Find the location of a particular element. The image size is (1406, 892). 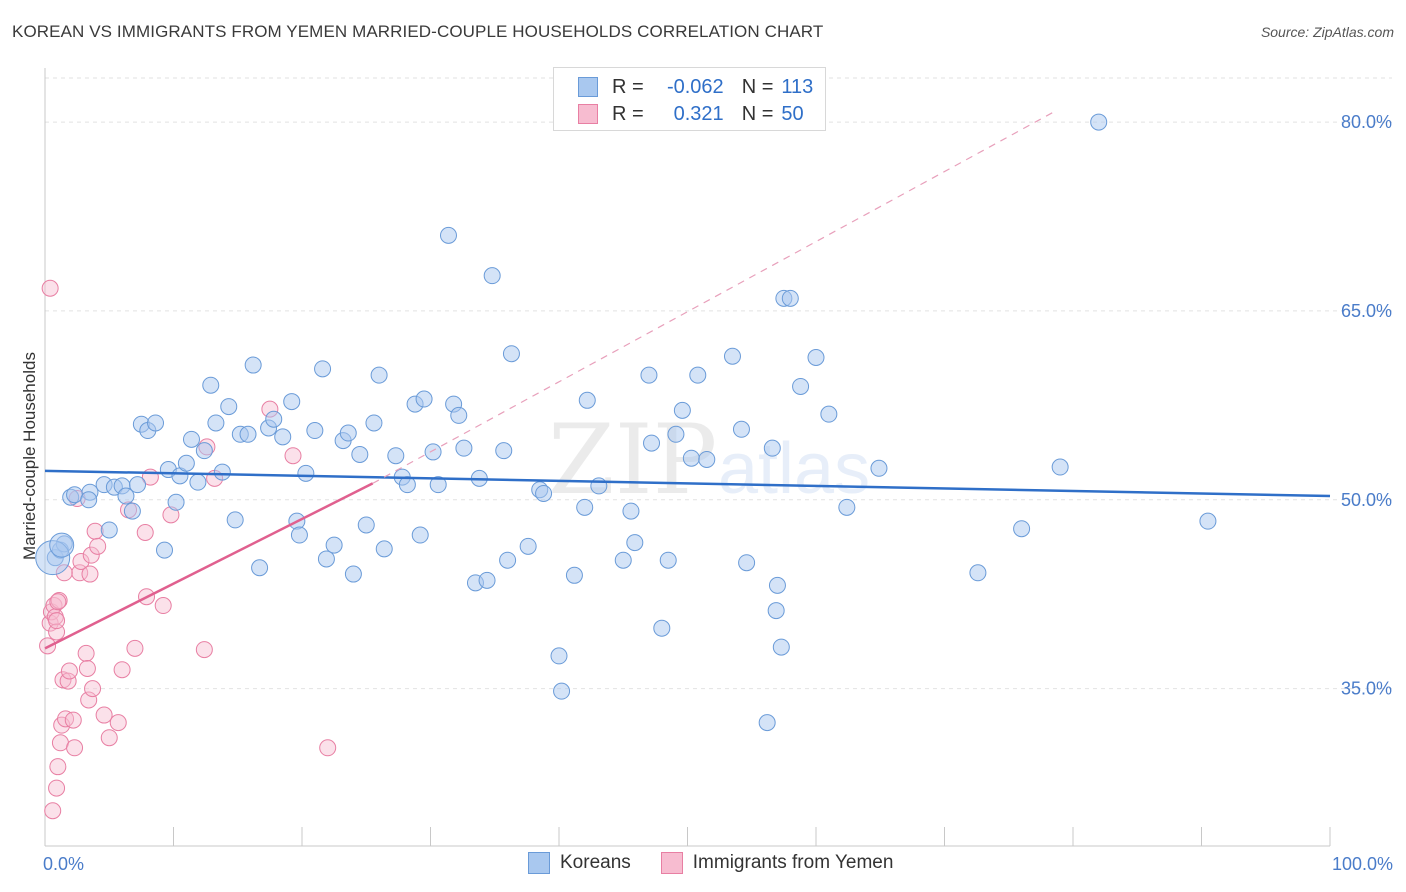

koreans-legend-swatch is located at coordinates (539, 863).